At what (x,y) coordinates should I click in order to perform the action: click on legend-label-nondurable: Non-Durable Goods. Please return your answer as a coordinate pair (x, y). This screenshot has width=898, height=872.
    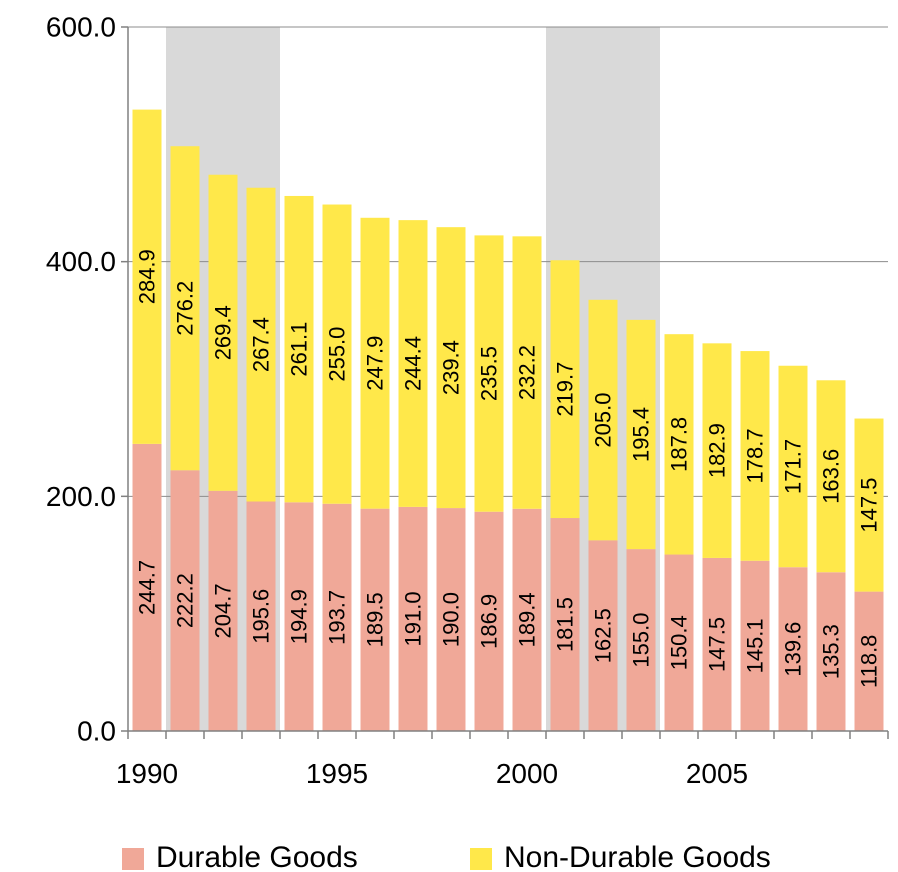
    Looking at the image, I should click on (637, 856).